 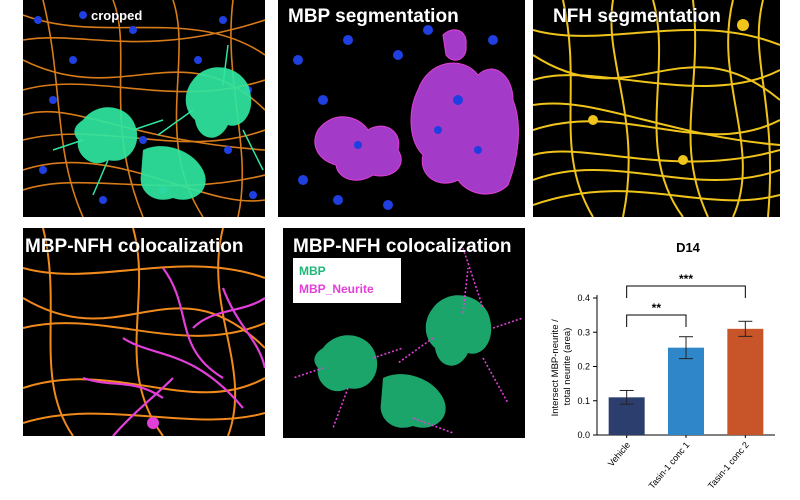 I want to click on mbp-nfh-colocalization-title-2: MBP-NFH colocalization, so click(x=402, y=246).